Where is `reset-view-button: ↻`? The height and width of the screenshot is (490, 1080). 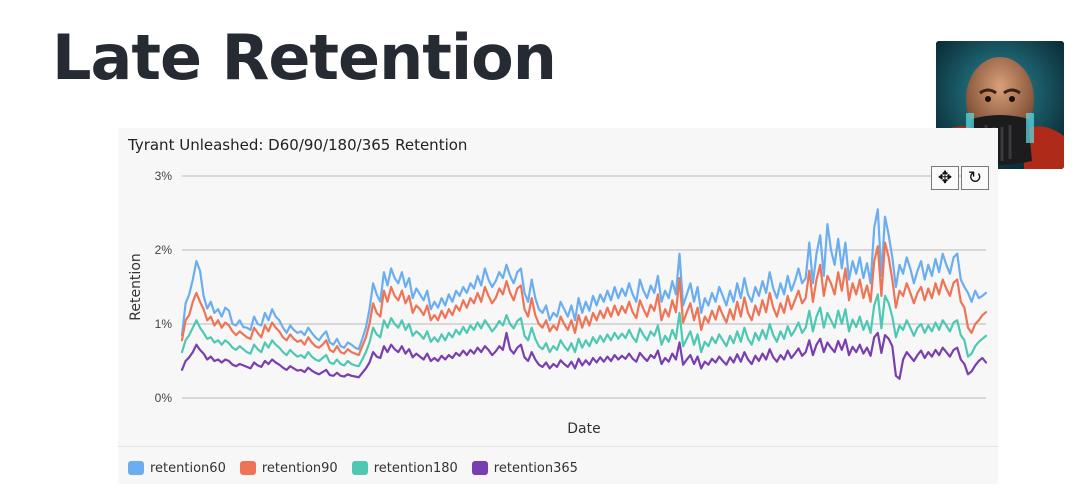
reset-view-button: ↻ is located at coordinates (975, 178).